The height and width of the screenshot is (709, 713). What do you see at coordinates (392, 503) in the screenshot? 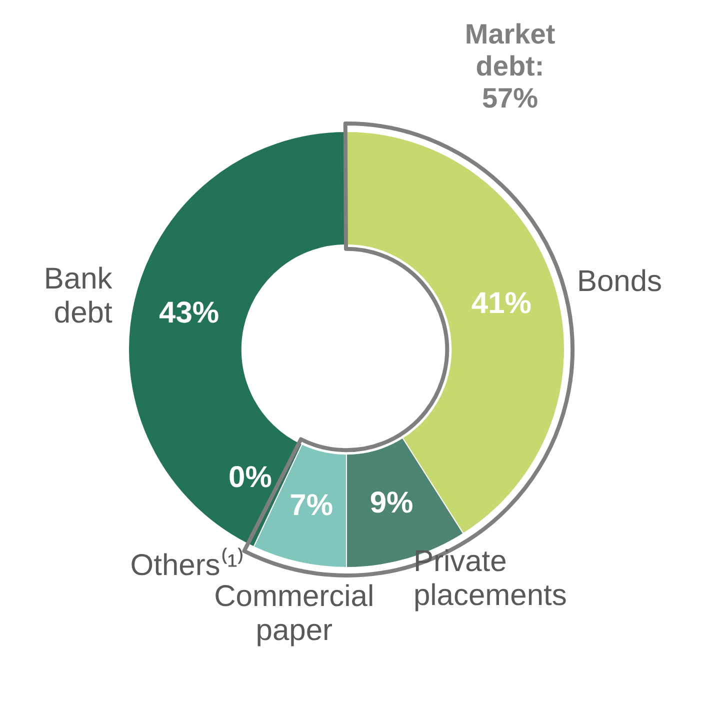
I see `data-label: 9%` at bounding box center [392, 503].